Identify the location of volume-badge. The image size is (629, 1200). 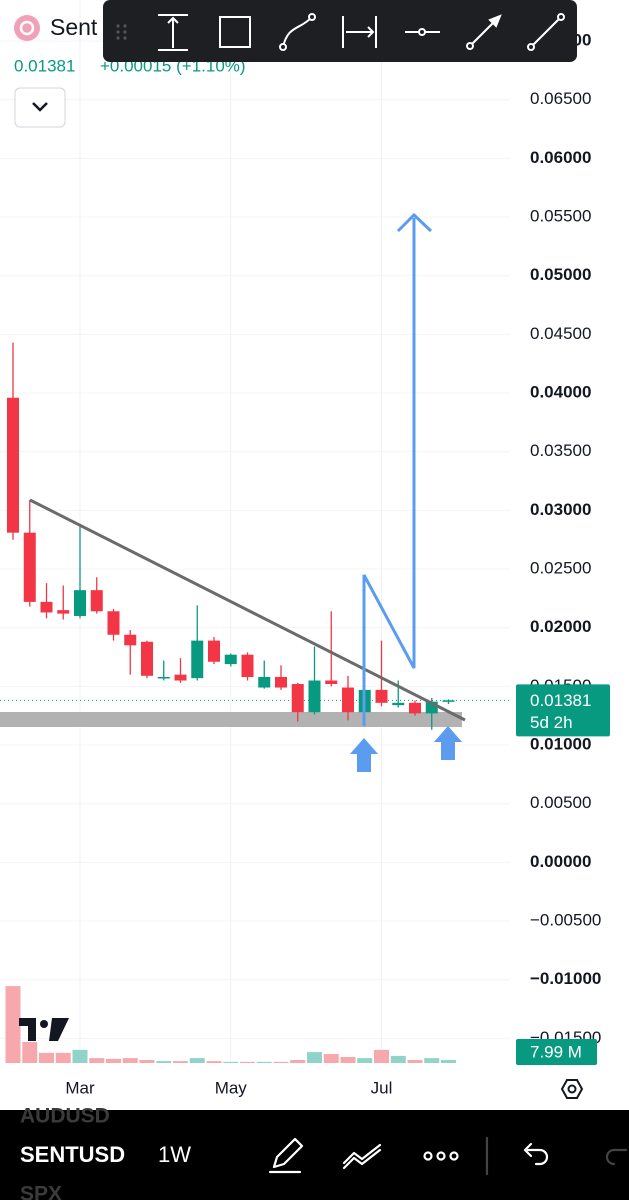
(556, 1052).